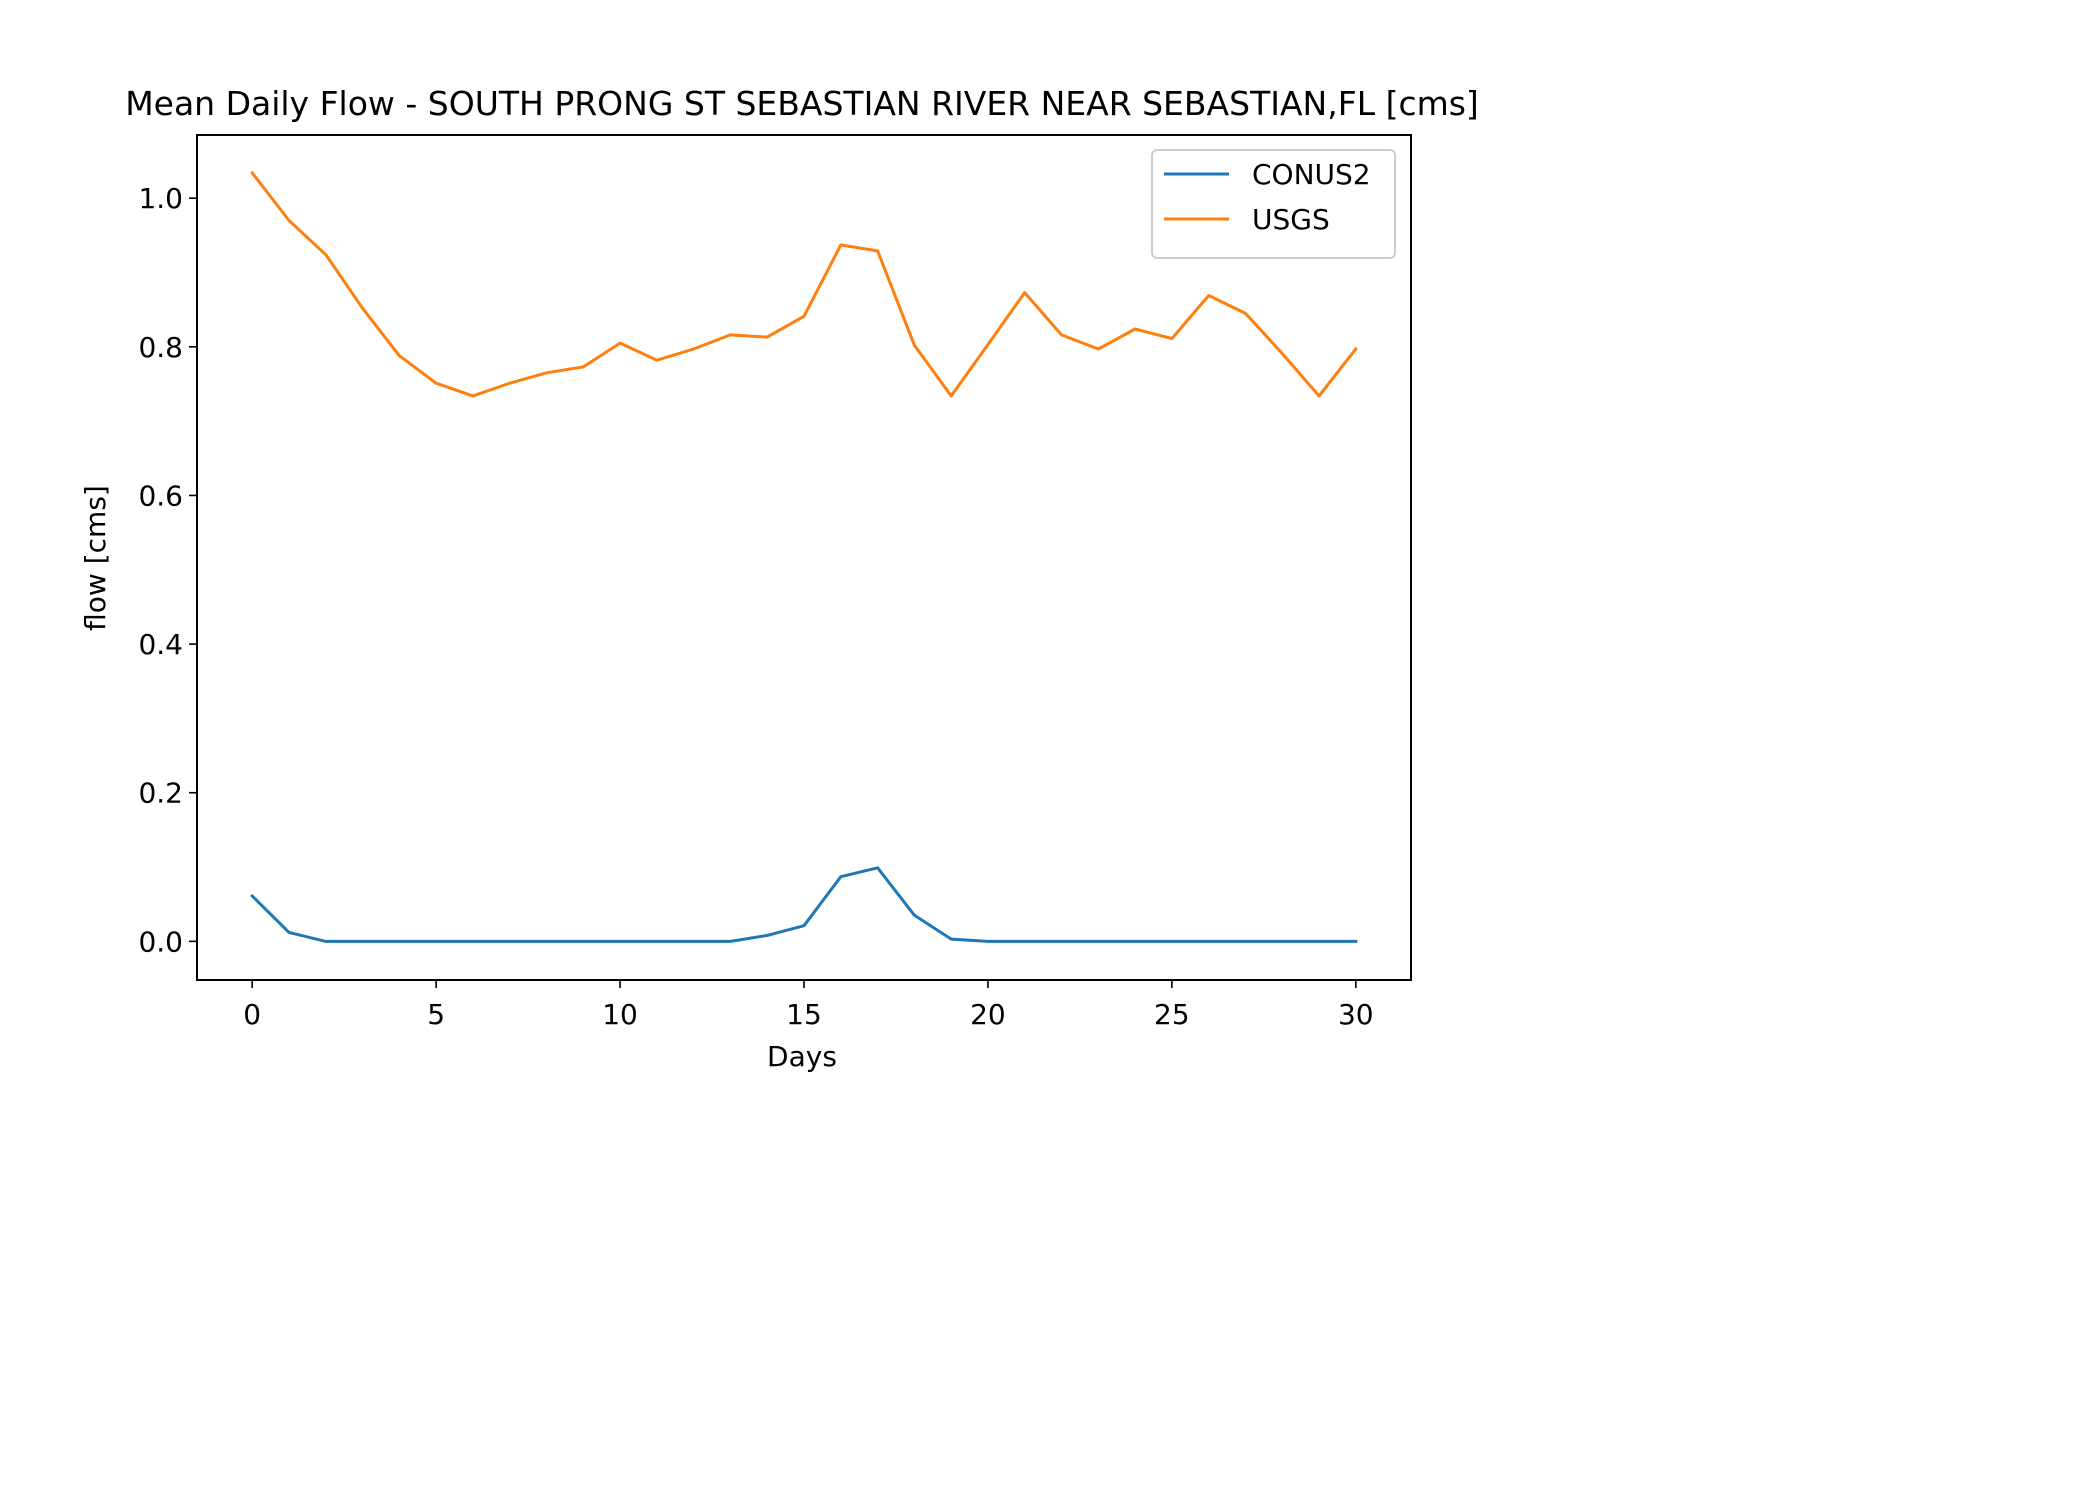 This screenshot has height=1500, width=2100. I want to click on legend-label-usgs: USGS, so click(1291, 219).